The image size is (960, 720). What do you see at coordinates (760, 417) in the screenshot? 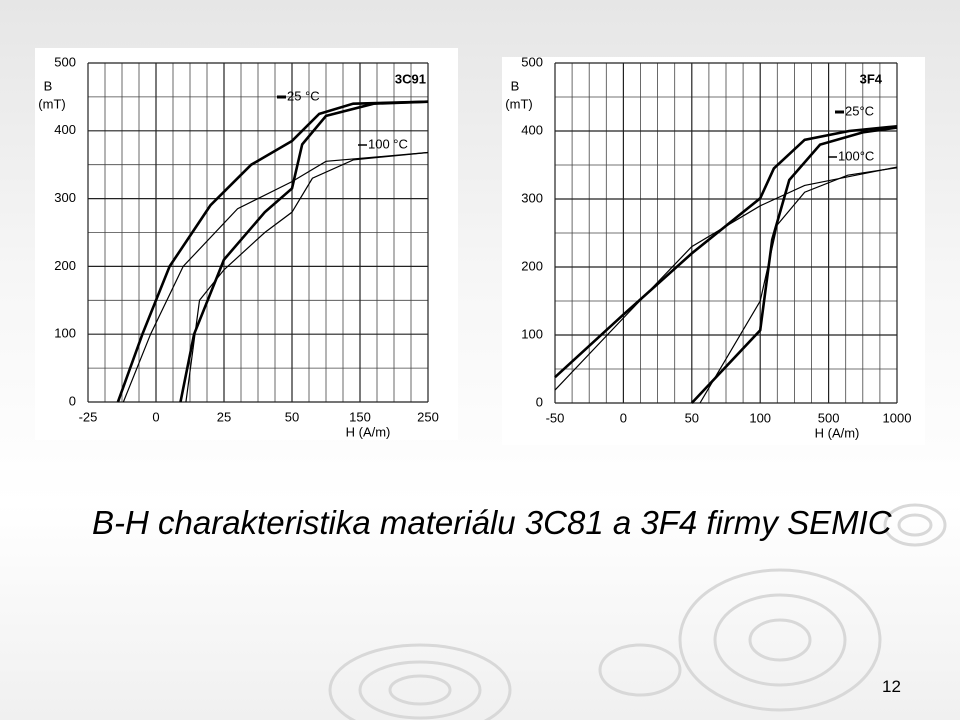
I see `x-tick-label: 100` at bounding box center [760, 417].